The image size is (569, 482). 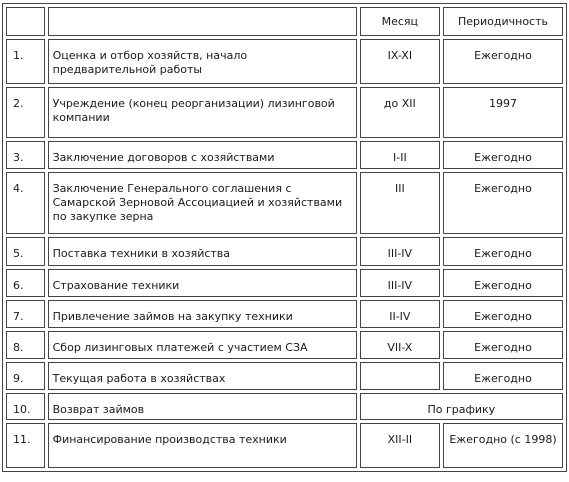 I want to click on row-number: 7., so click(x=25, y=314).